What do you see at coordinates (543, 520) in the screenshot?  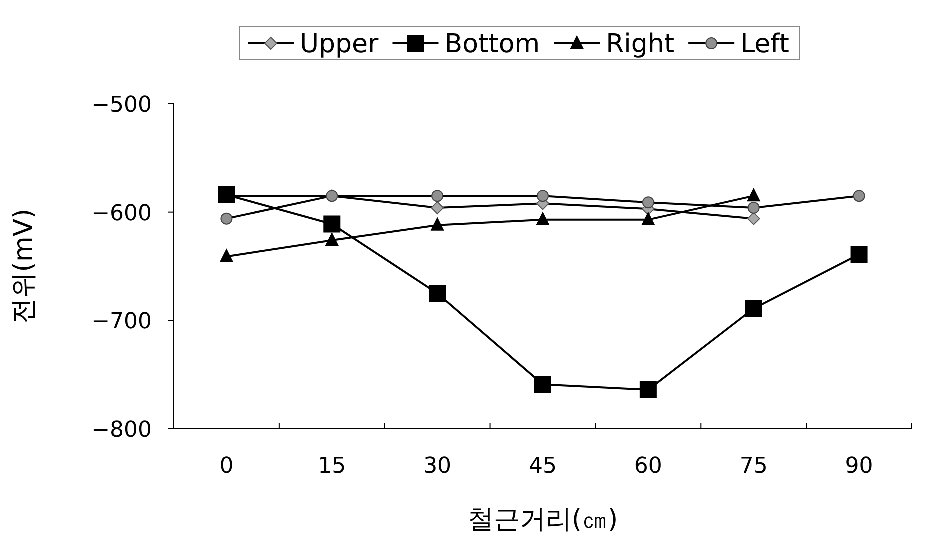 I see `x-axis-title: 철근거리(㎝)` at bounding box center [543, 520].